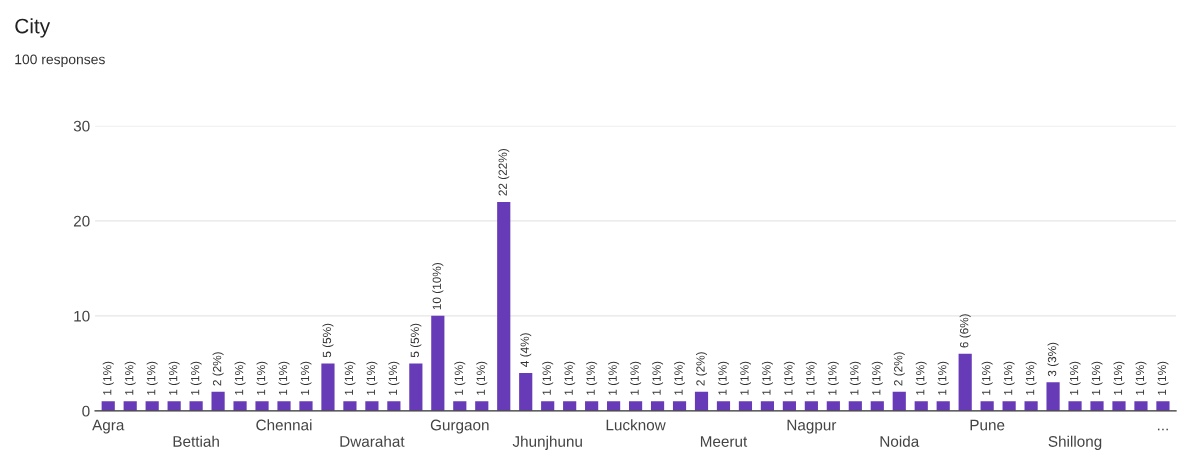 Image resolution: width=1188 pixels, height=475 pixels. What do you see at coordinates (812, 426) in the screenshot?
I see `x-tick-label: Nagpur` at bounding box center [812, 426].